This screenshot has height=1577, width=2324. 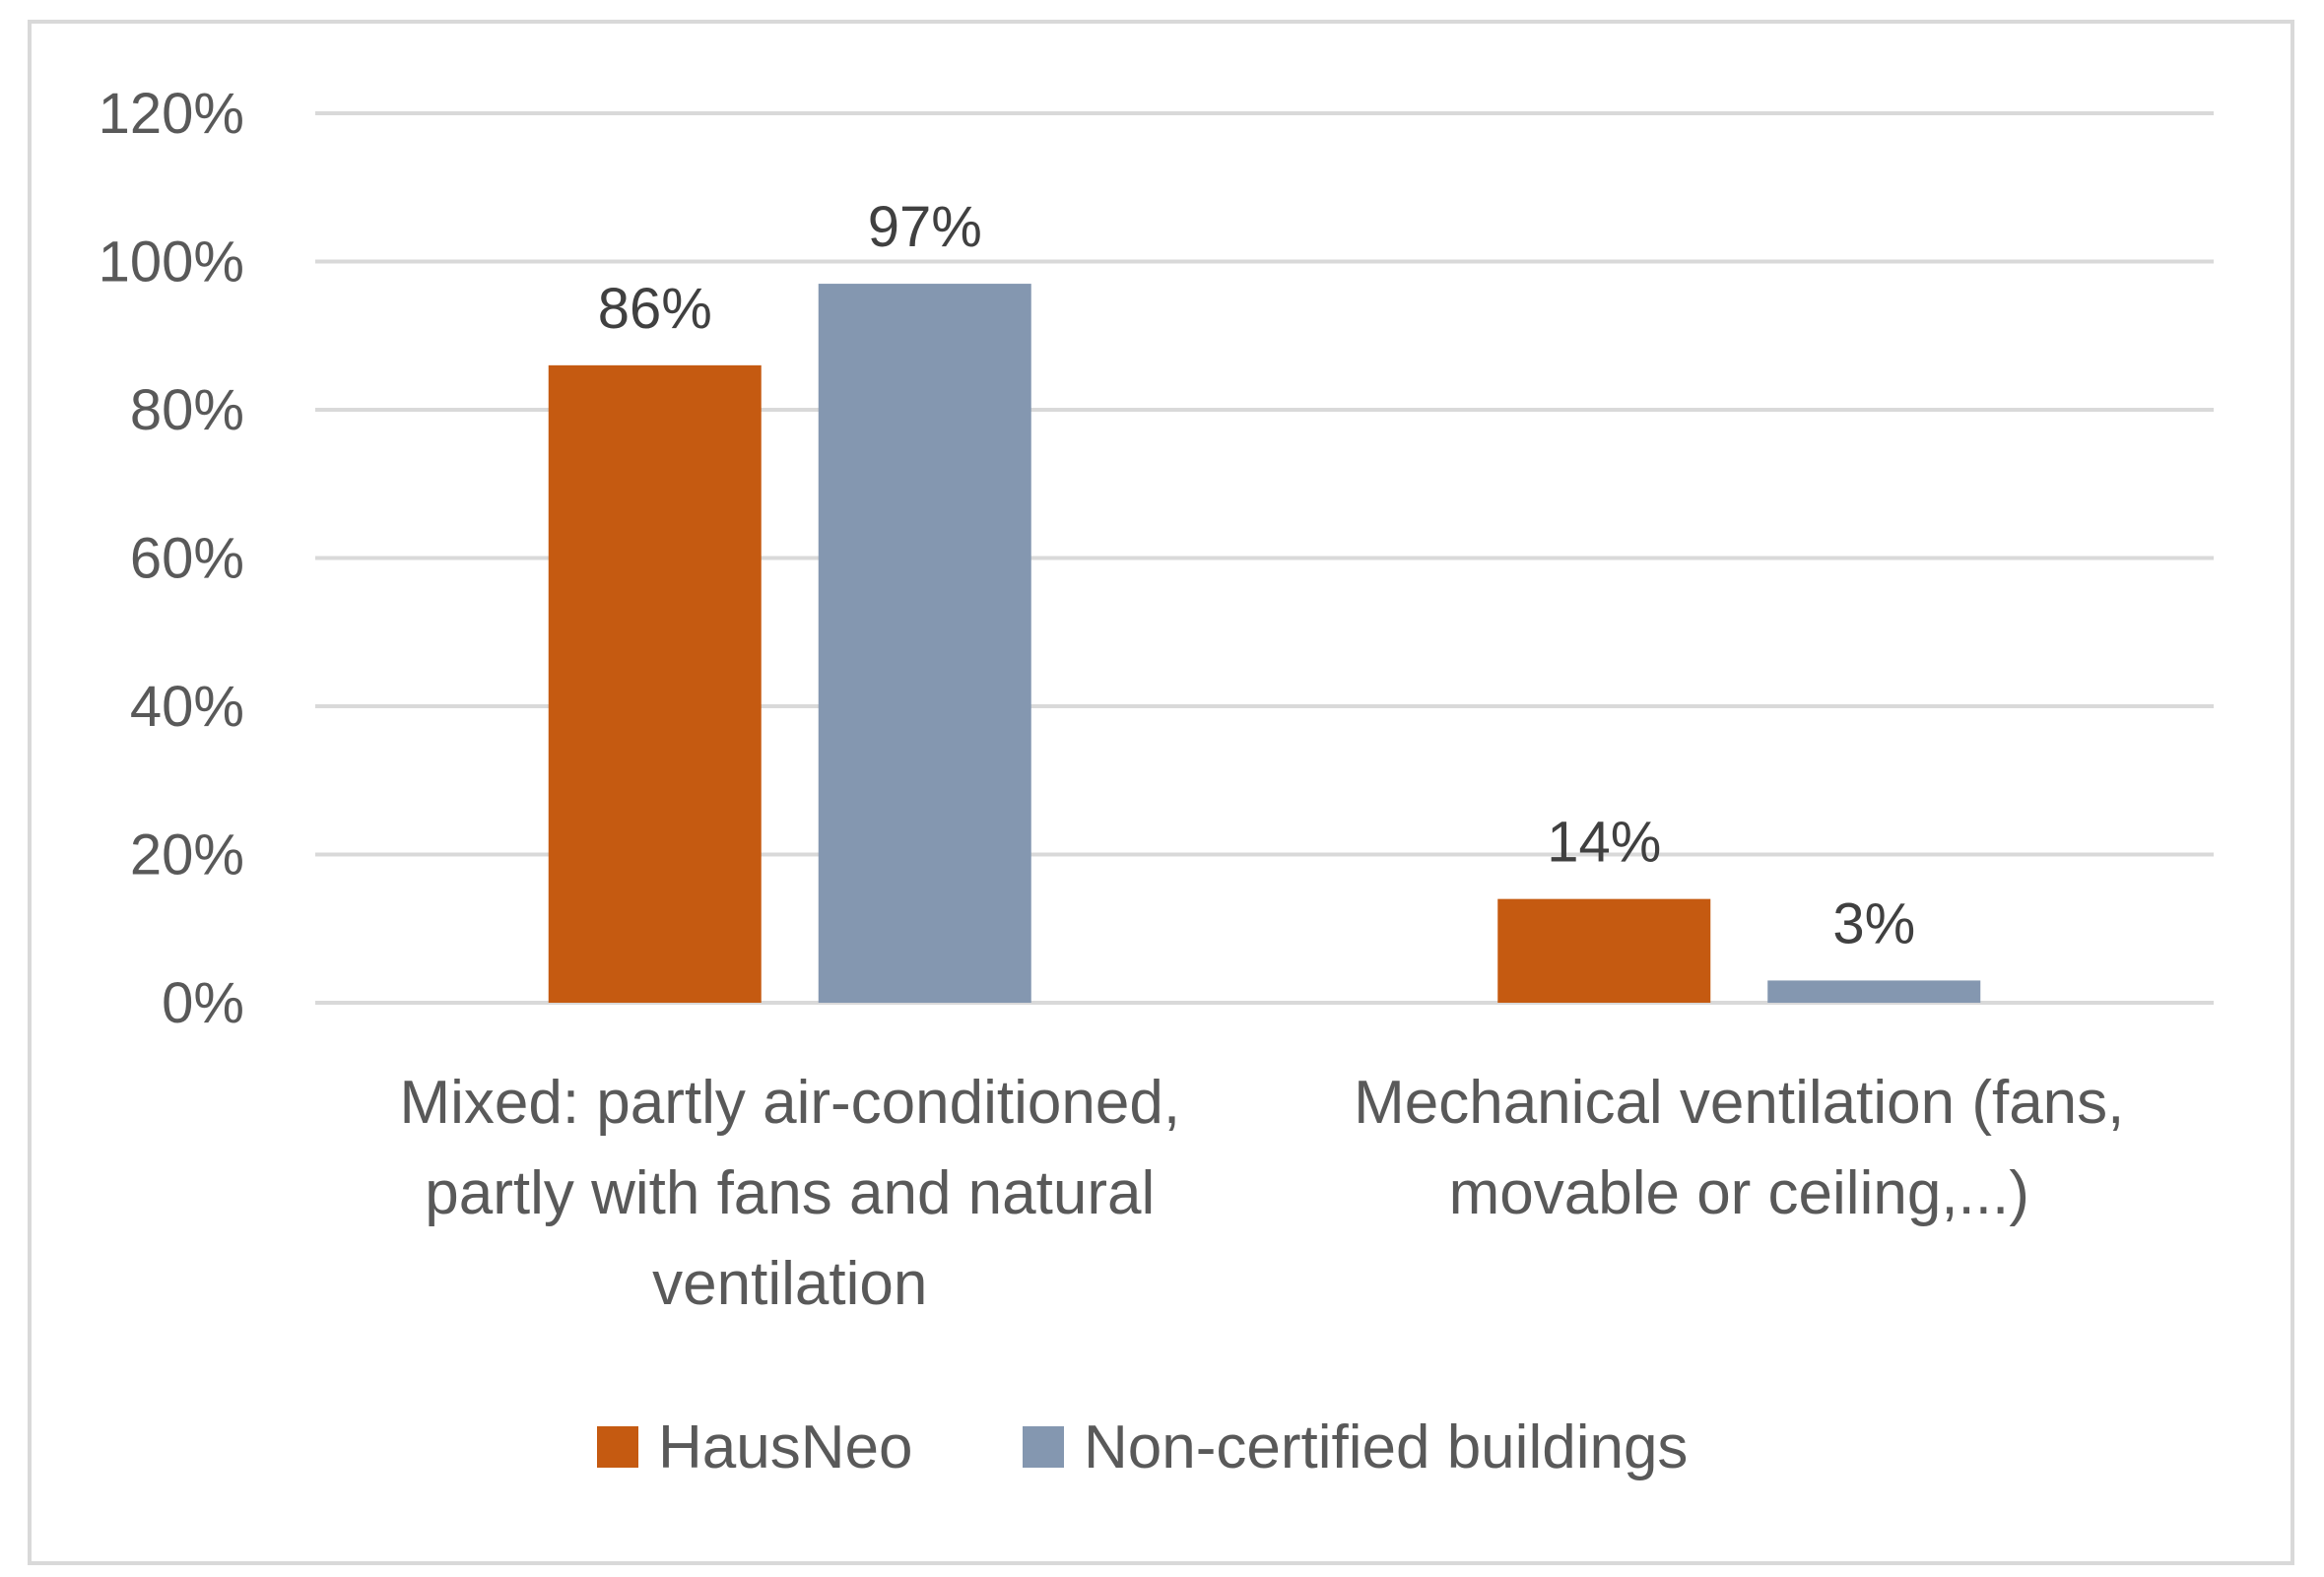 What do you see at coordinates (1386, 1447) in the screenshot?
I see `legend-label: Non-certified buildings` at bounding box center [1386, 1447].